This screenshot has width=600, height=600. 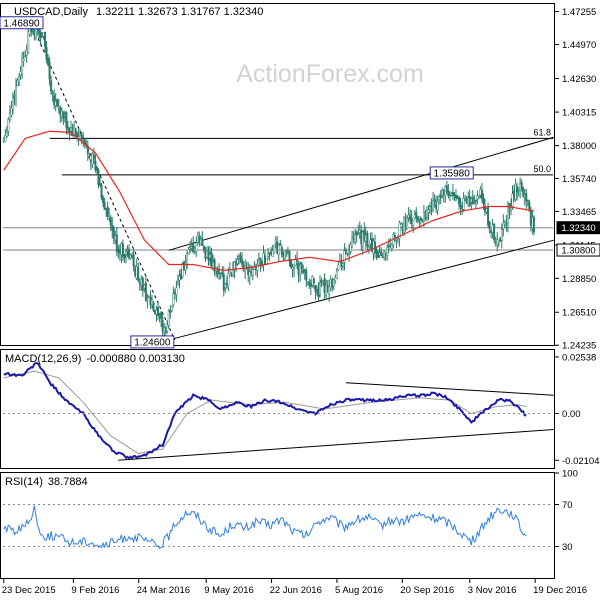 What do you see at coordinates (361, 193) in the screenshot?
I see `channel-line` at bounding box center [361, 193].